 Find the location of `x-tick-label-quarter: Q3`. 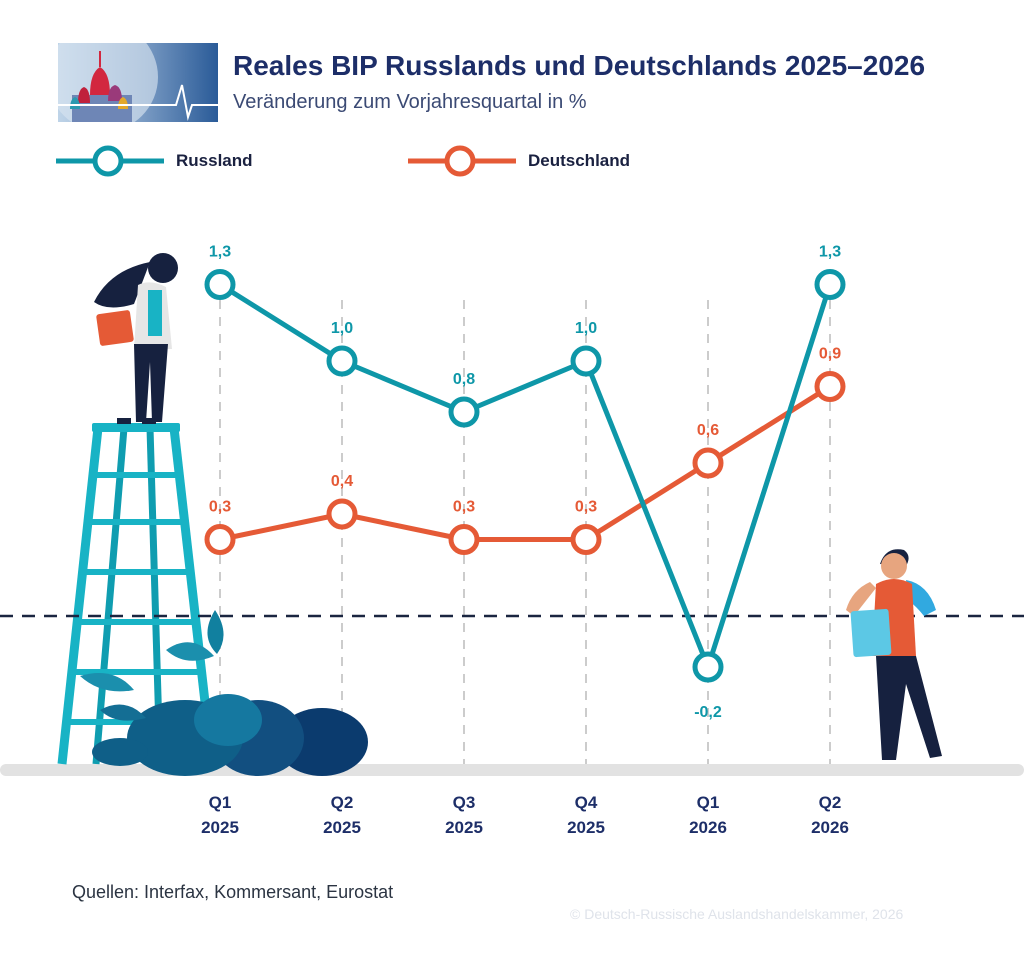

x-tick-label-quarter: Q3 is located at coordinates (464, 802).